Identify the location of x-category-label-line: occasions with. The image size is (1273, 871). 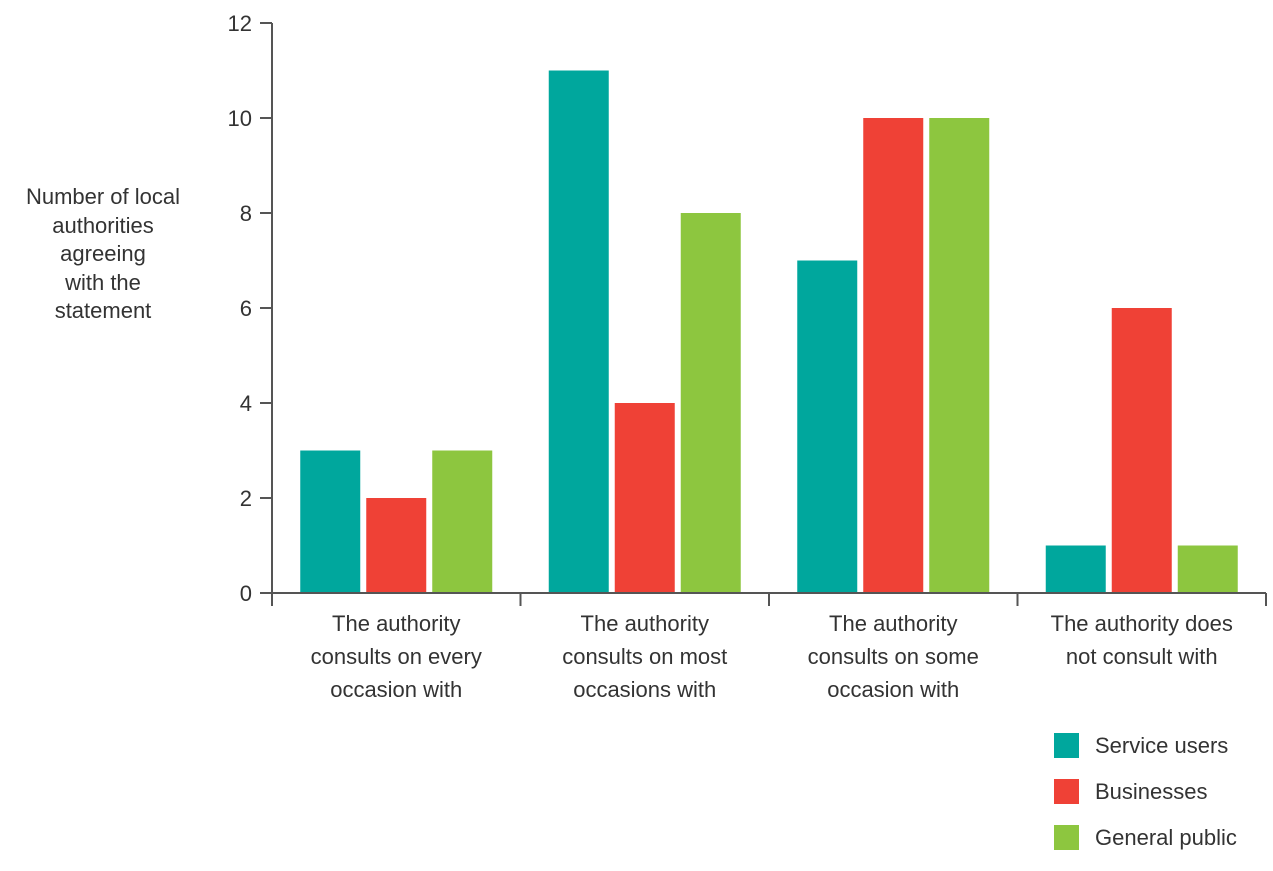
(644, 689).